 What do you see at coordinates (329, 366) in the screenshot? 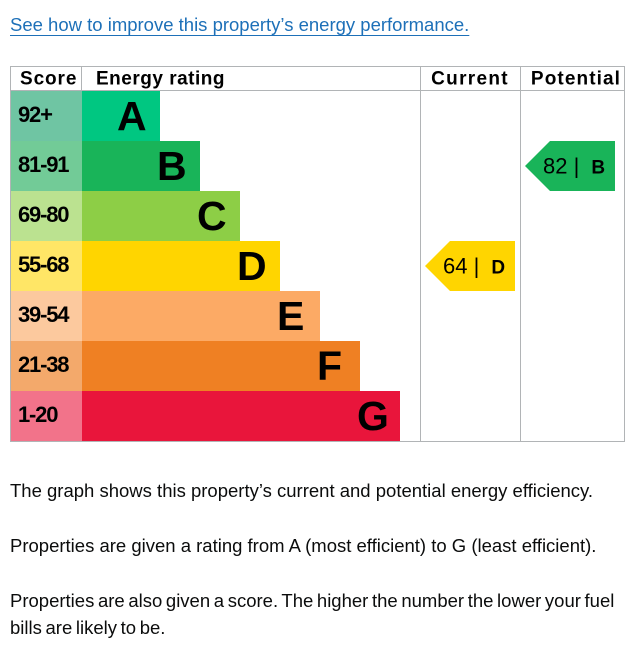
I see `svg-text: F` at bounding box center [329, 366].